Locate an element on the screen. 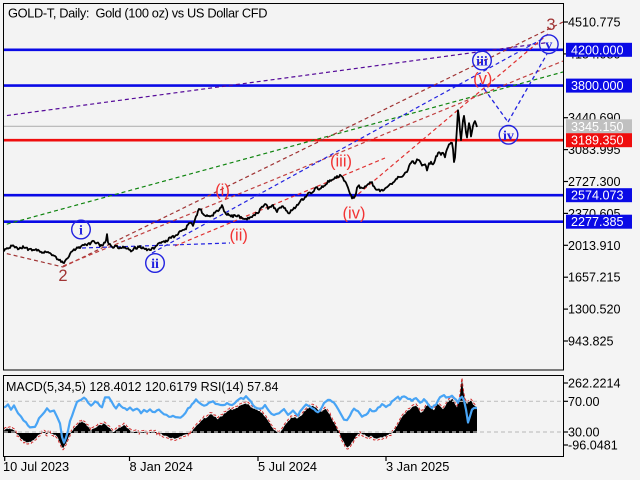 The image size is (640, 480). svg-text: 943.825 is located at coordinates (591, 342).